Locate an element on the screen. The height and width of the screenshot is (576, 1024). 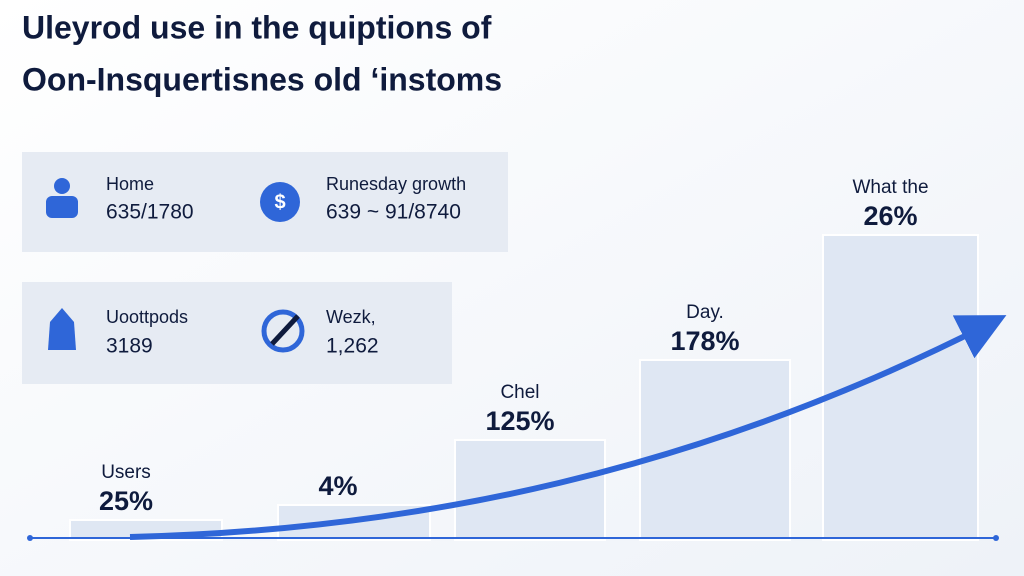
card-value: 635/1780 is located at coordinates (150, 212).